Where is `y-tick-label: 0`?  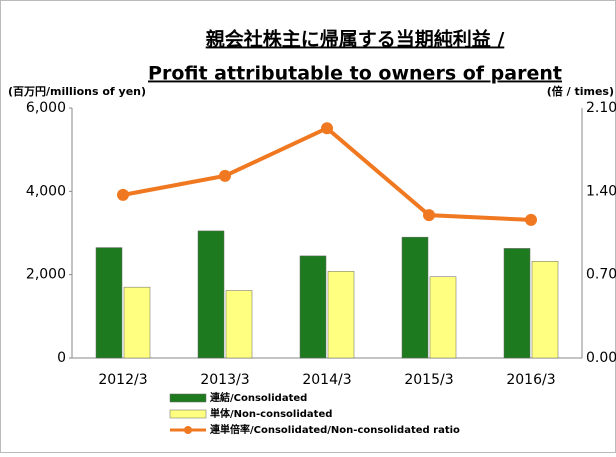
y-tick-label: 0 is located at coordinates (61, 358).